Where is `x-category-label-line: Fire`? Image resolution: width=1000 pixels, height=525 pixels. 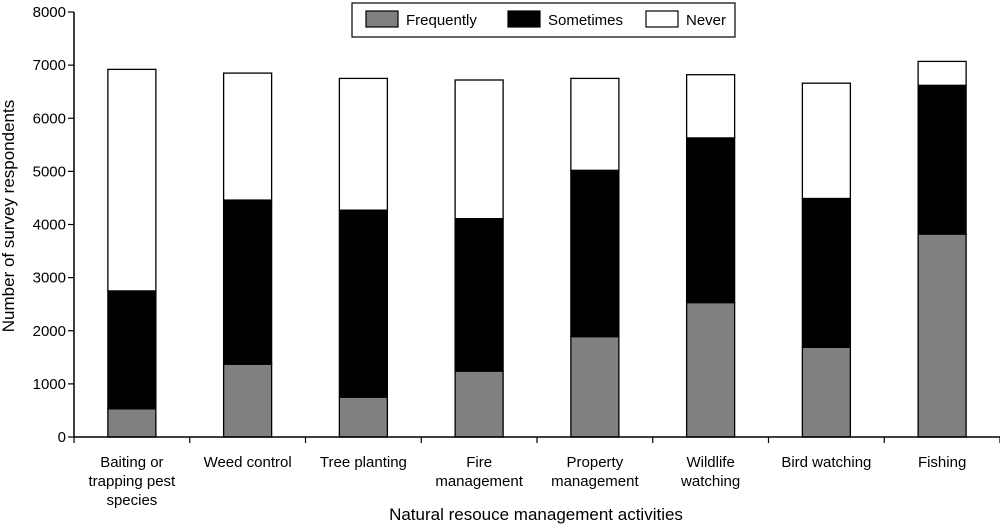 x-category-label-line: Fire is located at coordinates (479, 462).